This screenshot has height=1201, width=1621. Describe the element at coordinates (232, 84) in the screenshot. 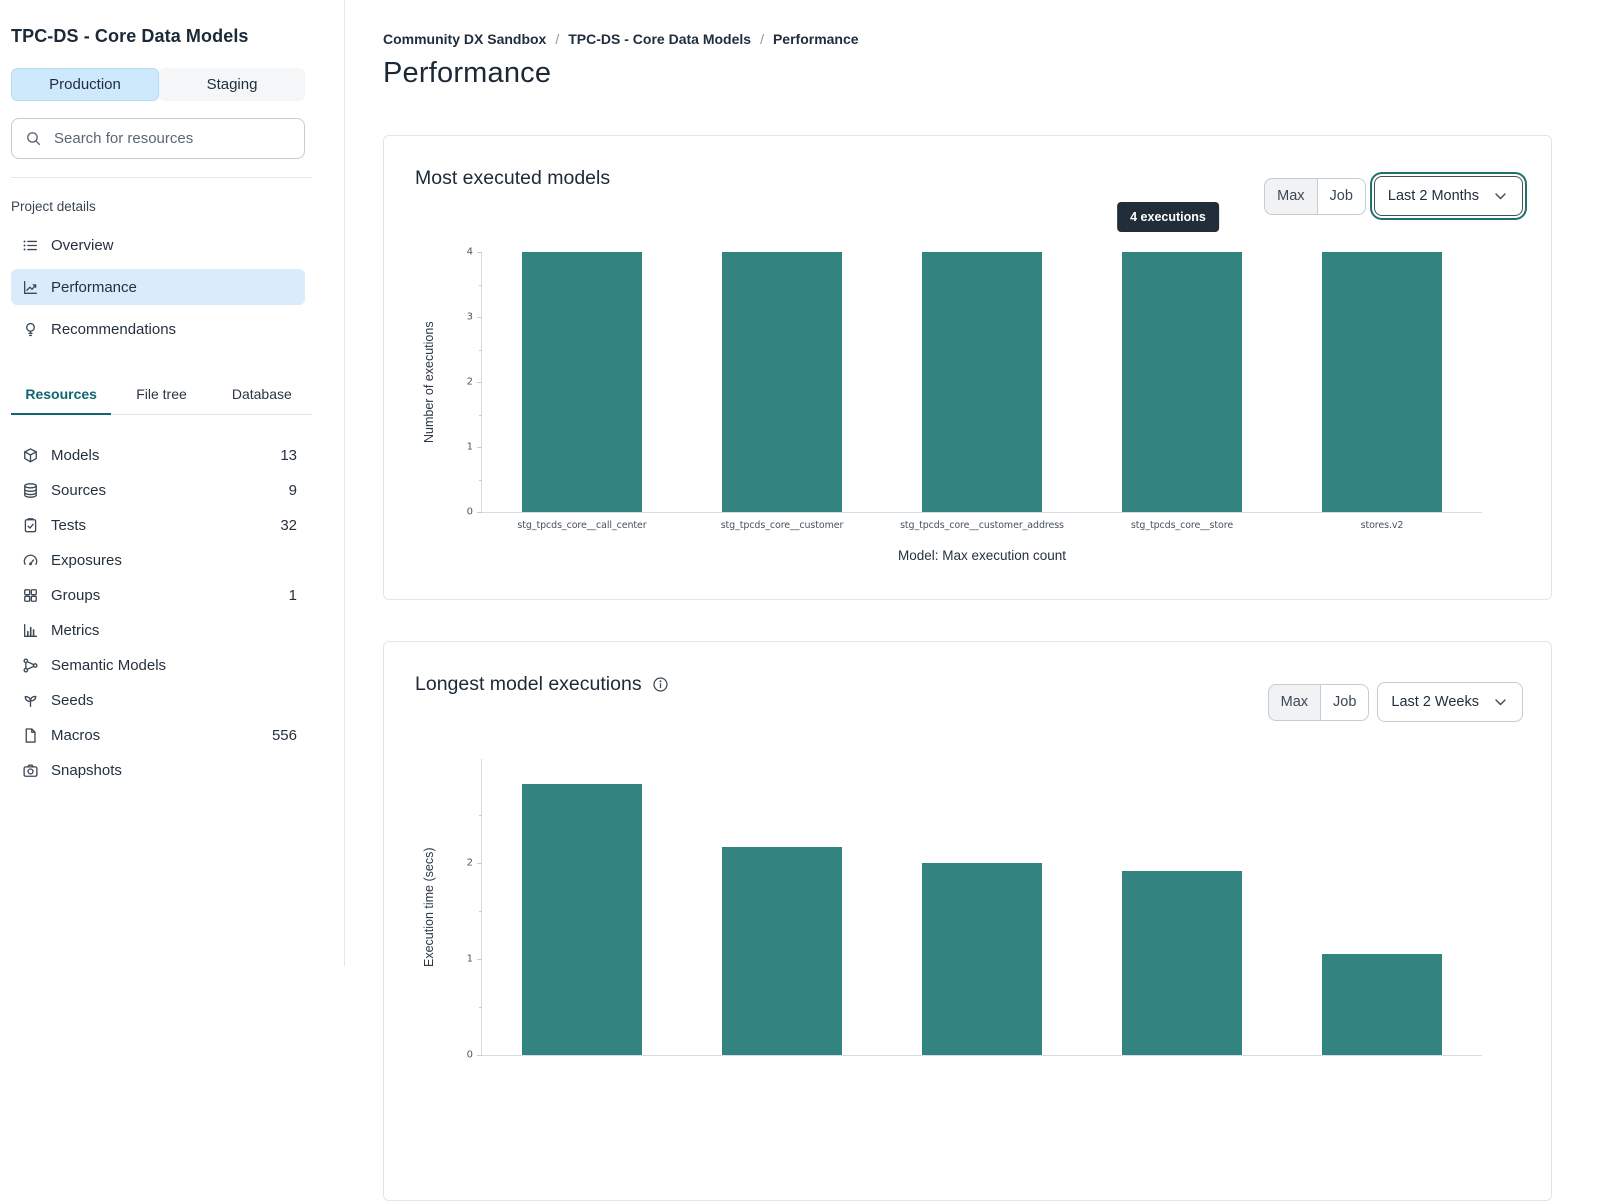

I see `staging-tab: Staging` at that location.